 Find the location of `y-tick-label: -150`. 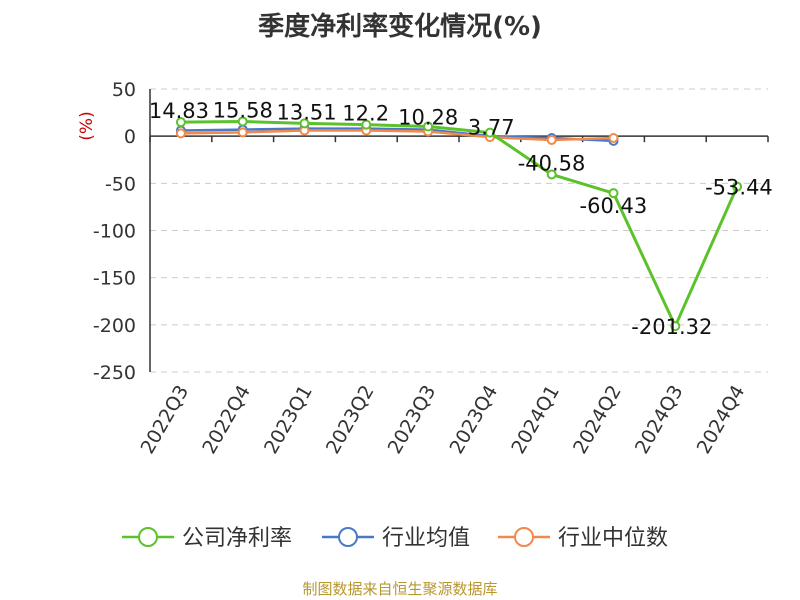

y-tick-label: -150 is located at coordinates (114, 279).